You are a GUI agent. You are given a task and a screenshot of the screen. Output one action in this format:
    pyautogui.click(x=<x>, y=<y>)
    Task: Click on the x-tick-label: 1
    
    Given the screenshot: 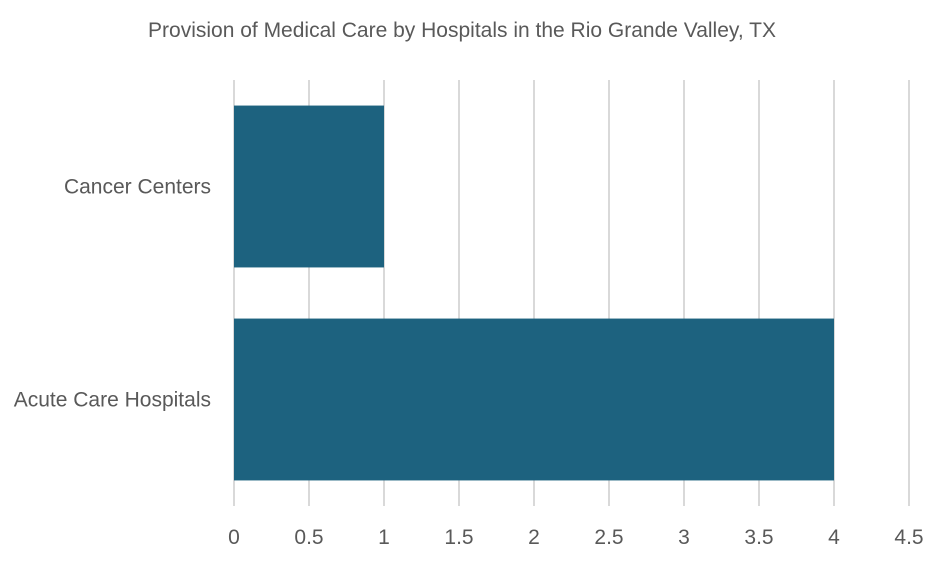 What is the action you would take?
    pyautogui.click(x=384, y=537)
    